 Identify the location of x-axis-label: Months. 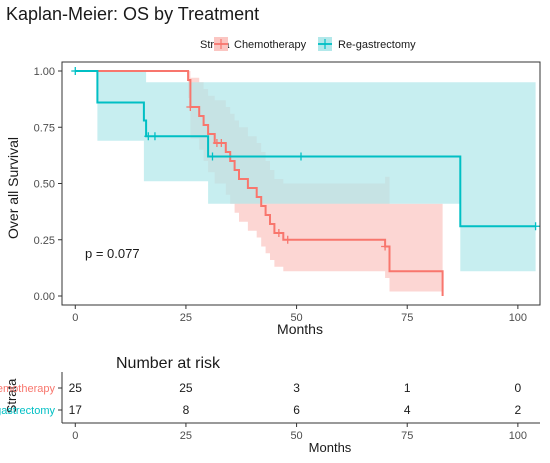
(300, 329).